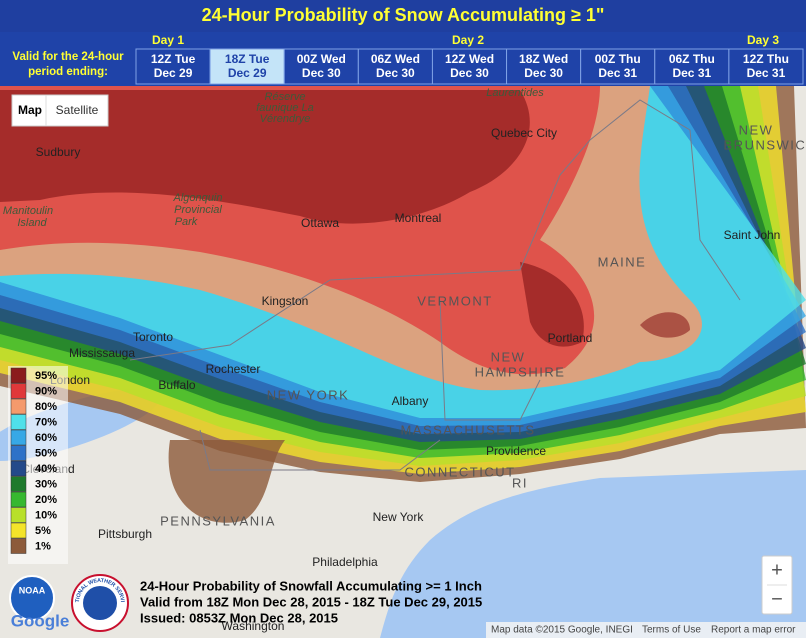  What do you see at coordinates (468, 40) in the screenshot?
I see `day-label: Day 2` at bounding box center [468, 40].